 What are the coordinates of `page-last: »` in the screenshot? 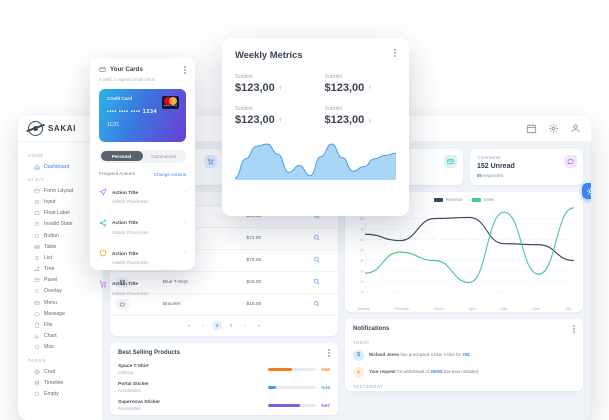 It's located at (259, 325).